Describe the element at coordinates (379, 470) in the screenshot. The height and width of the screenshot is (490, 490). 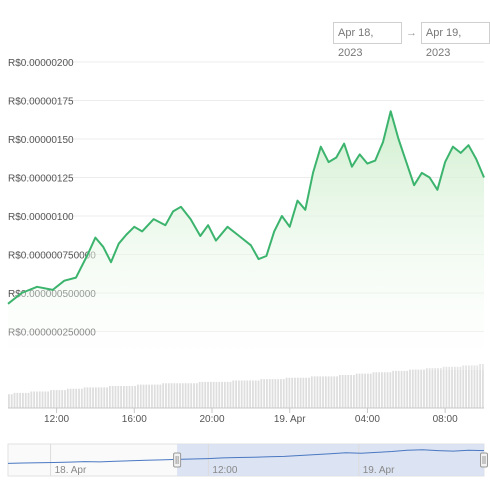
I see `navigator-label: 19. Apr` at that location.